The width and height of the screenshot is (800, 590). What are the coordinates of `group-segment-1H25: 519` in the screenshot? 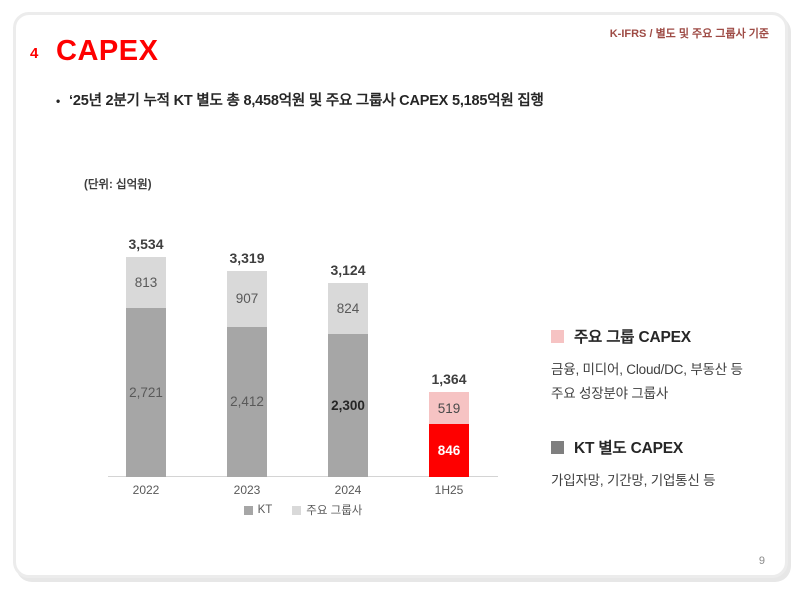 It's located at (449, 408).